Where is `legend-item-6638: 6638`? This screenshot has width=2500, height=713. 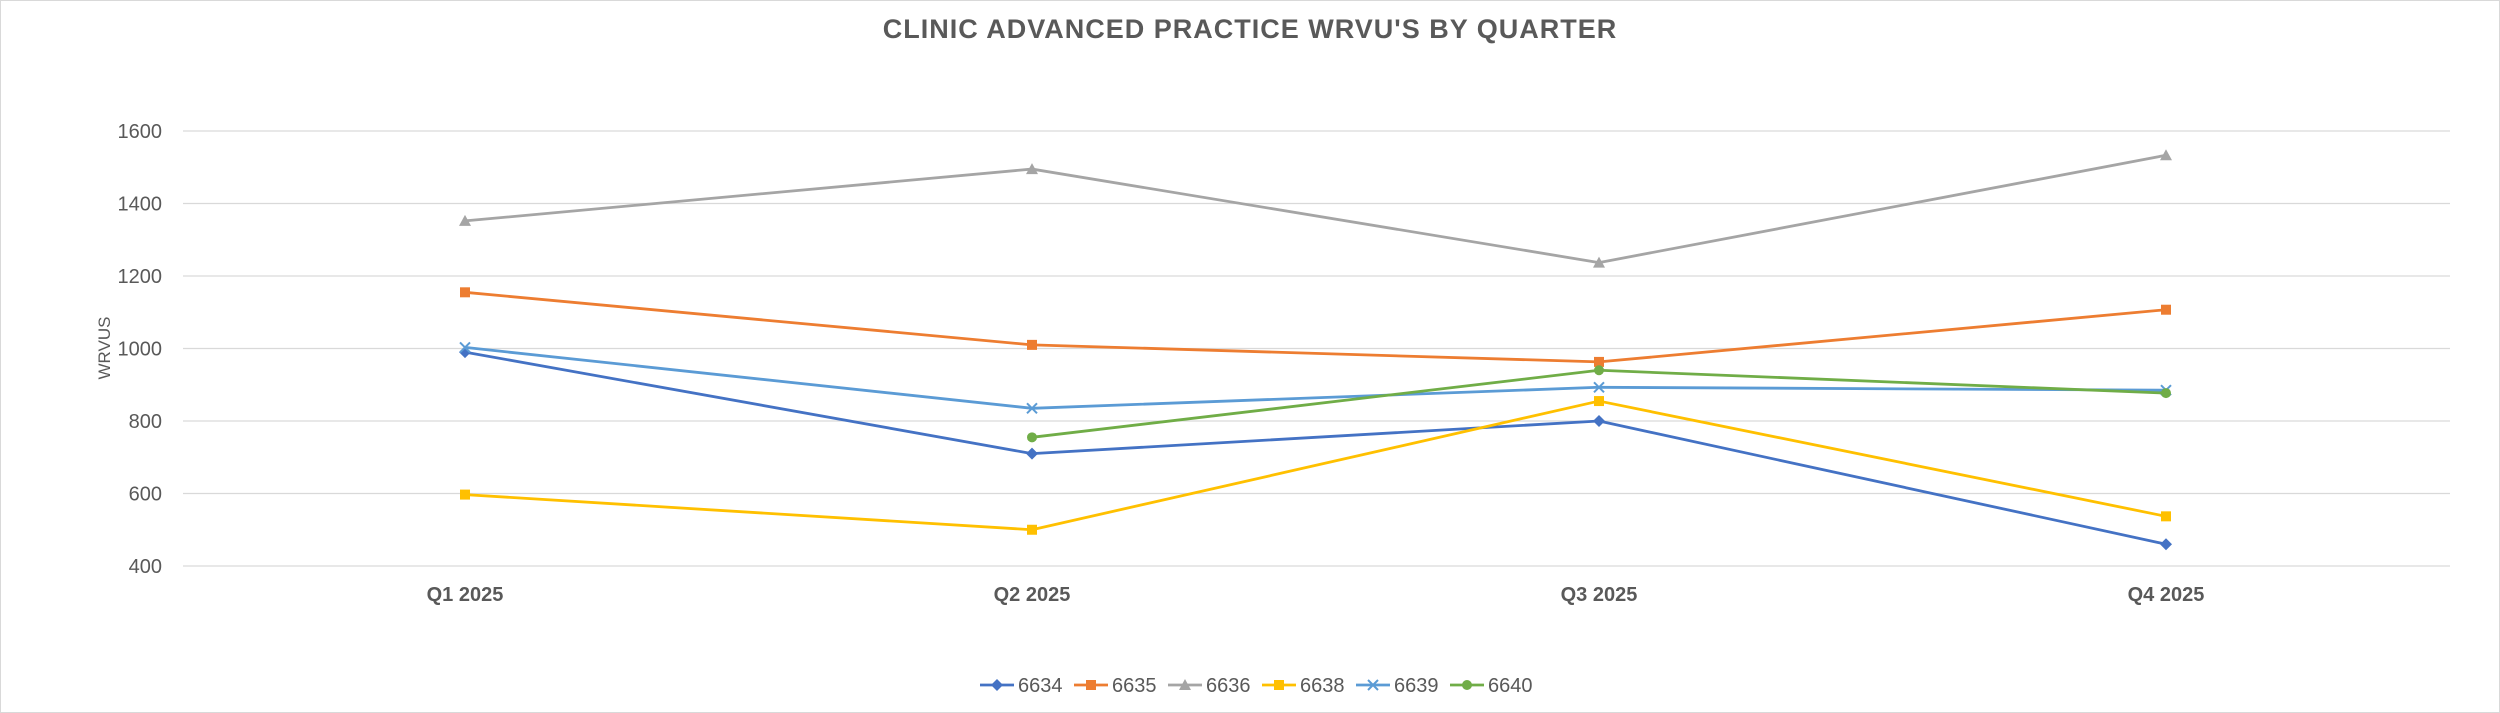
legend-item-6638: 6638 is located at coordinates (1303, 686).